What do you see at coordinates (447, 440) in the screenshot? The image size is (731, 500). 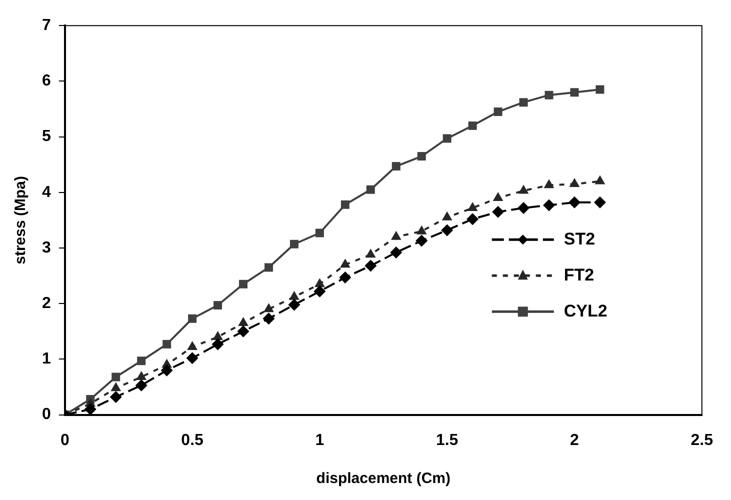 I see `x-tick-label: 1.5` at bounding box center [447, 440].